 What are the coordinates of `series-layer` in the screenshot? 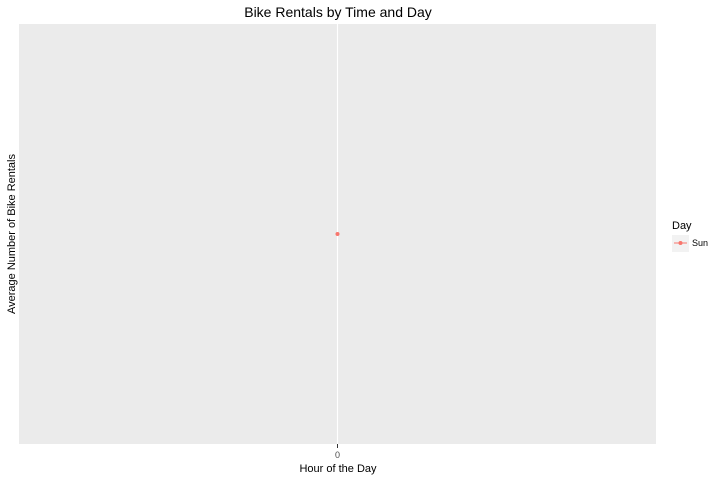 It's located at (337, 234).